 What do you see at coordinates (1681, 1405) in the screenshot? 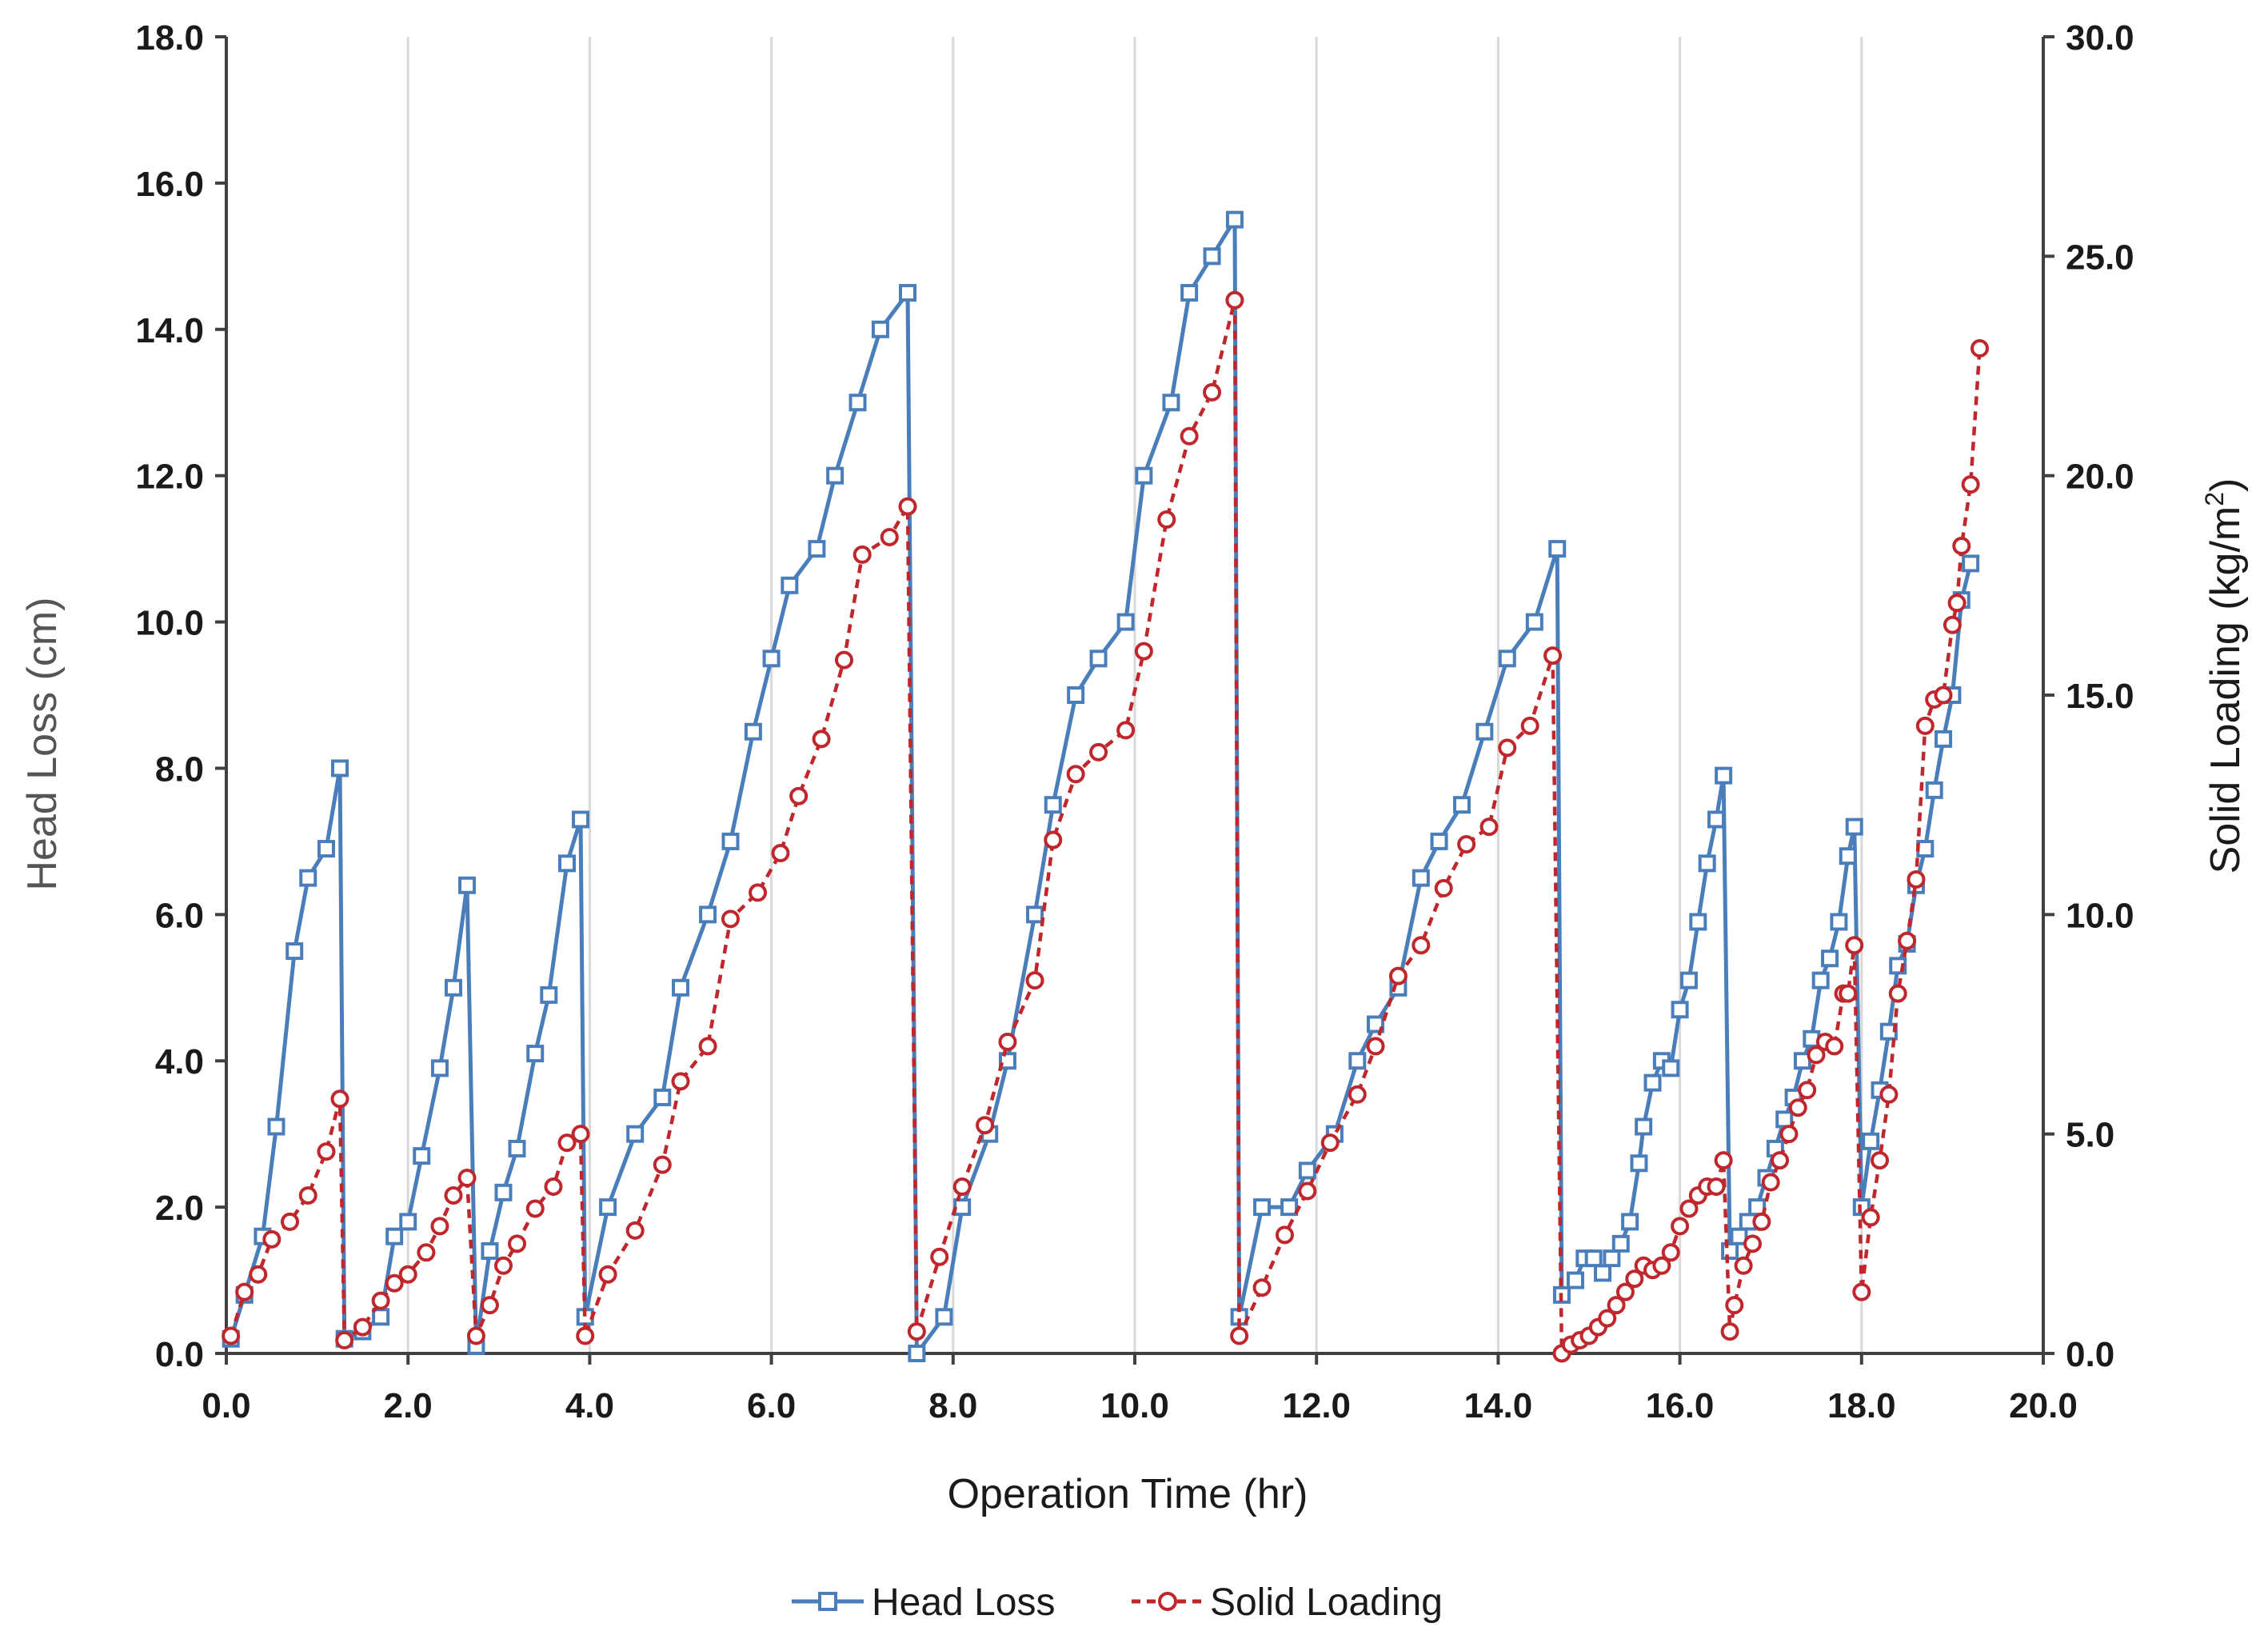
I see `x-tick-label: 16.0` at bounding box center [1681, 1405].